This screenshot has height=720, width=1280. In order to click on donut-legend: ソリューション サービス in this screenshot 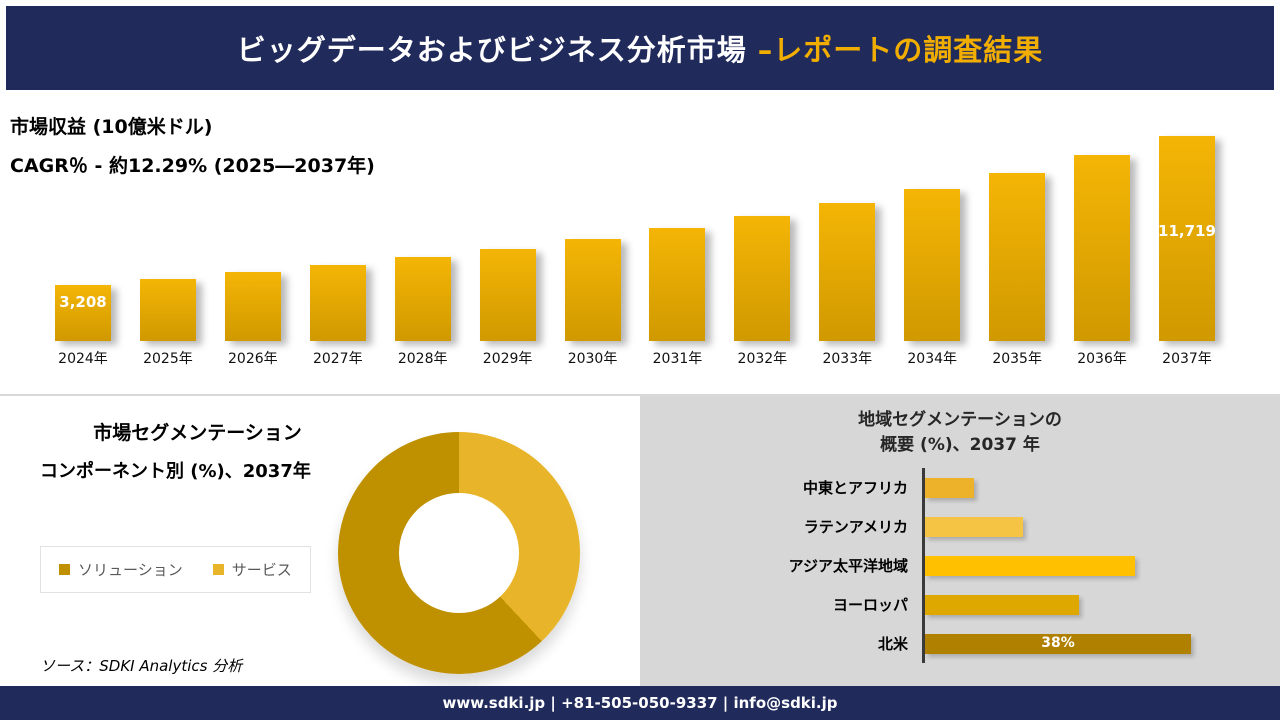, I will do `click(175, 569)`.